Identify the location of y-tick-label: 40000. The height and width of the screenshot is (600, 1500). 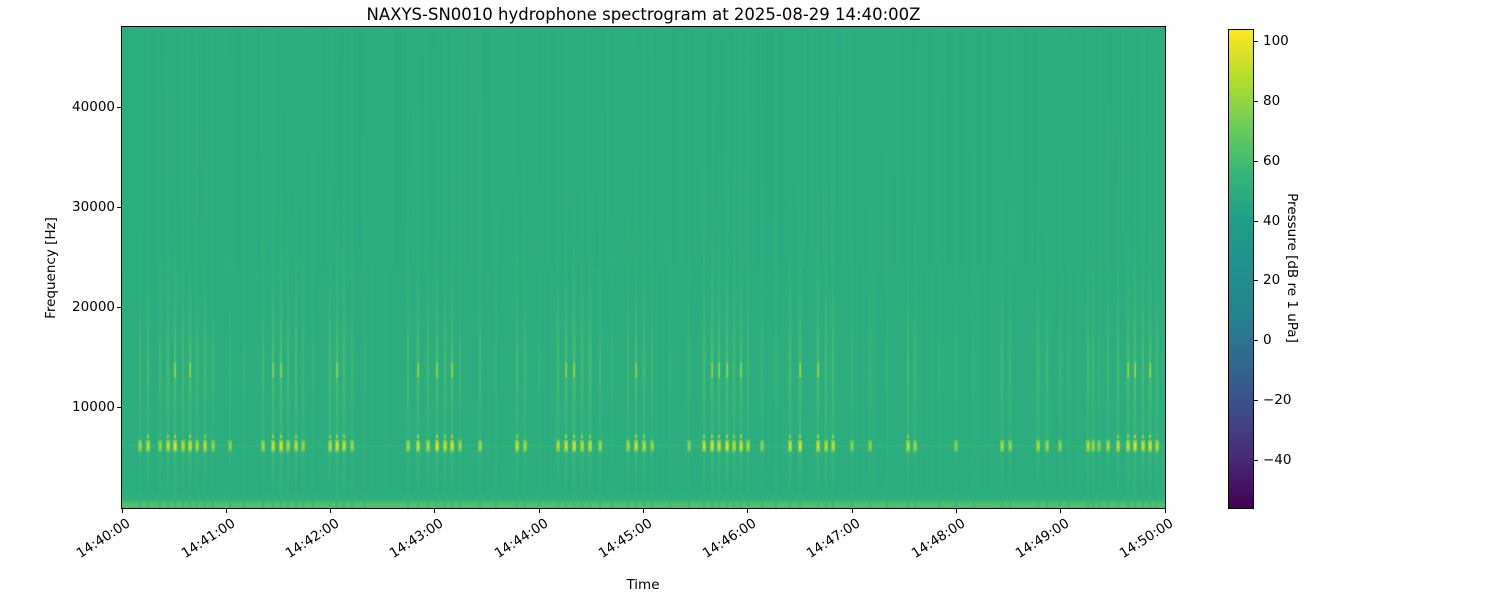
(93, 106).